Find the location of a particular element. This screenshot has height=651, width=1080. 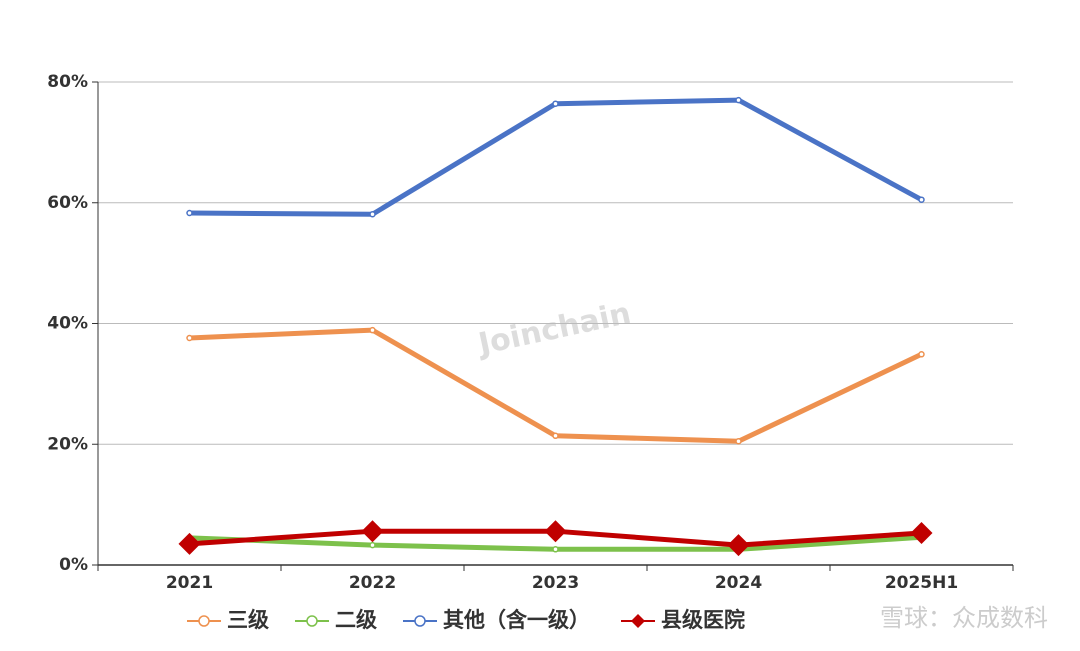

y-tick-label: 0% is located at coordinates (73, 565).